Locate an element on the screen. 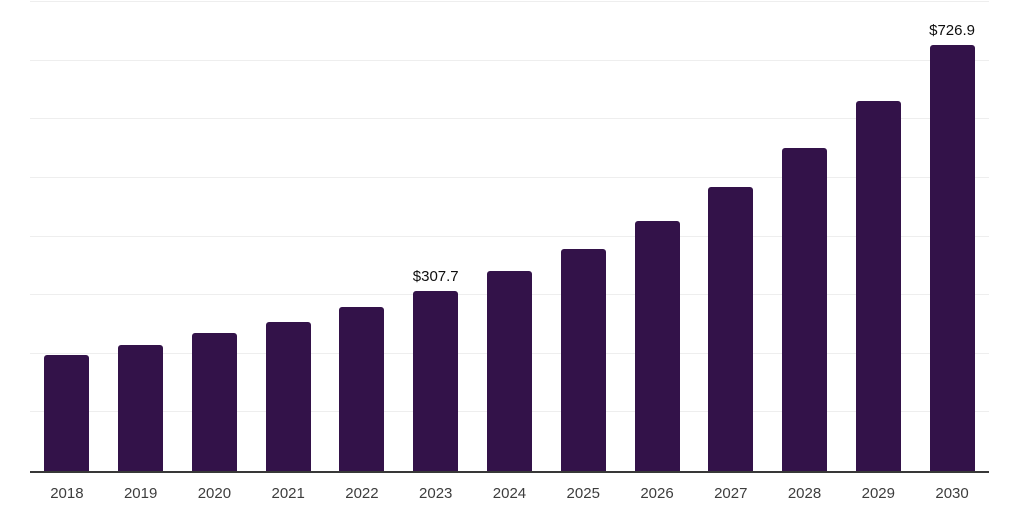  bar-2018 is located at coordinates (67, 412).